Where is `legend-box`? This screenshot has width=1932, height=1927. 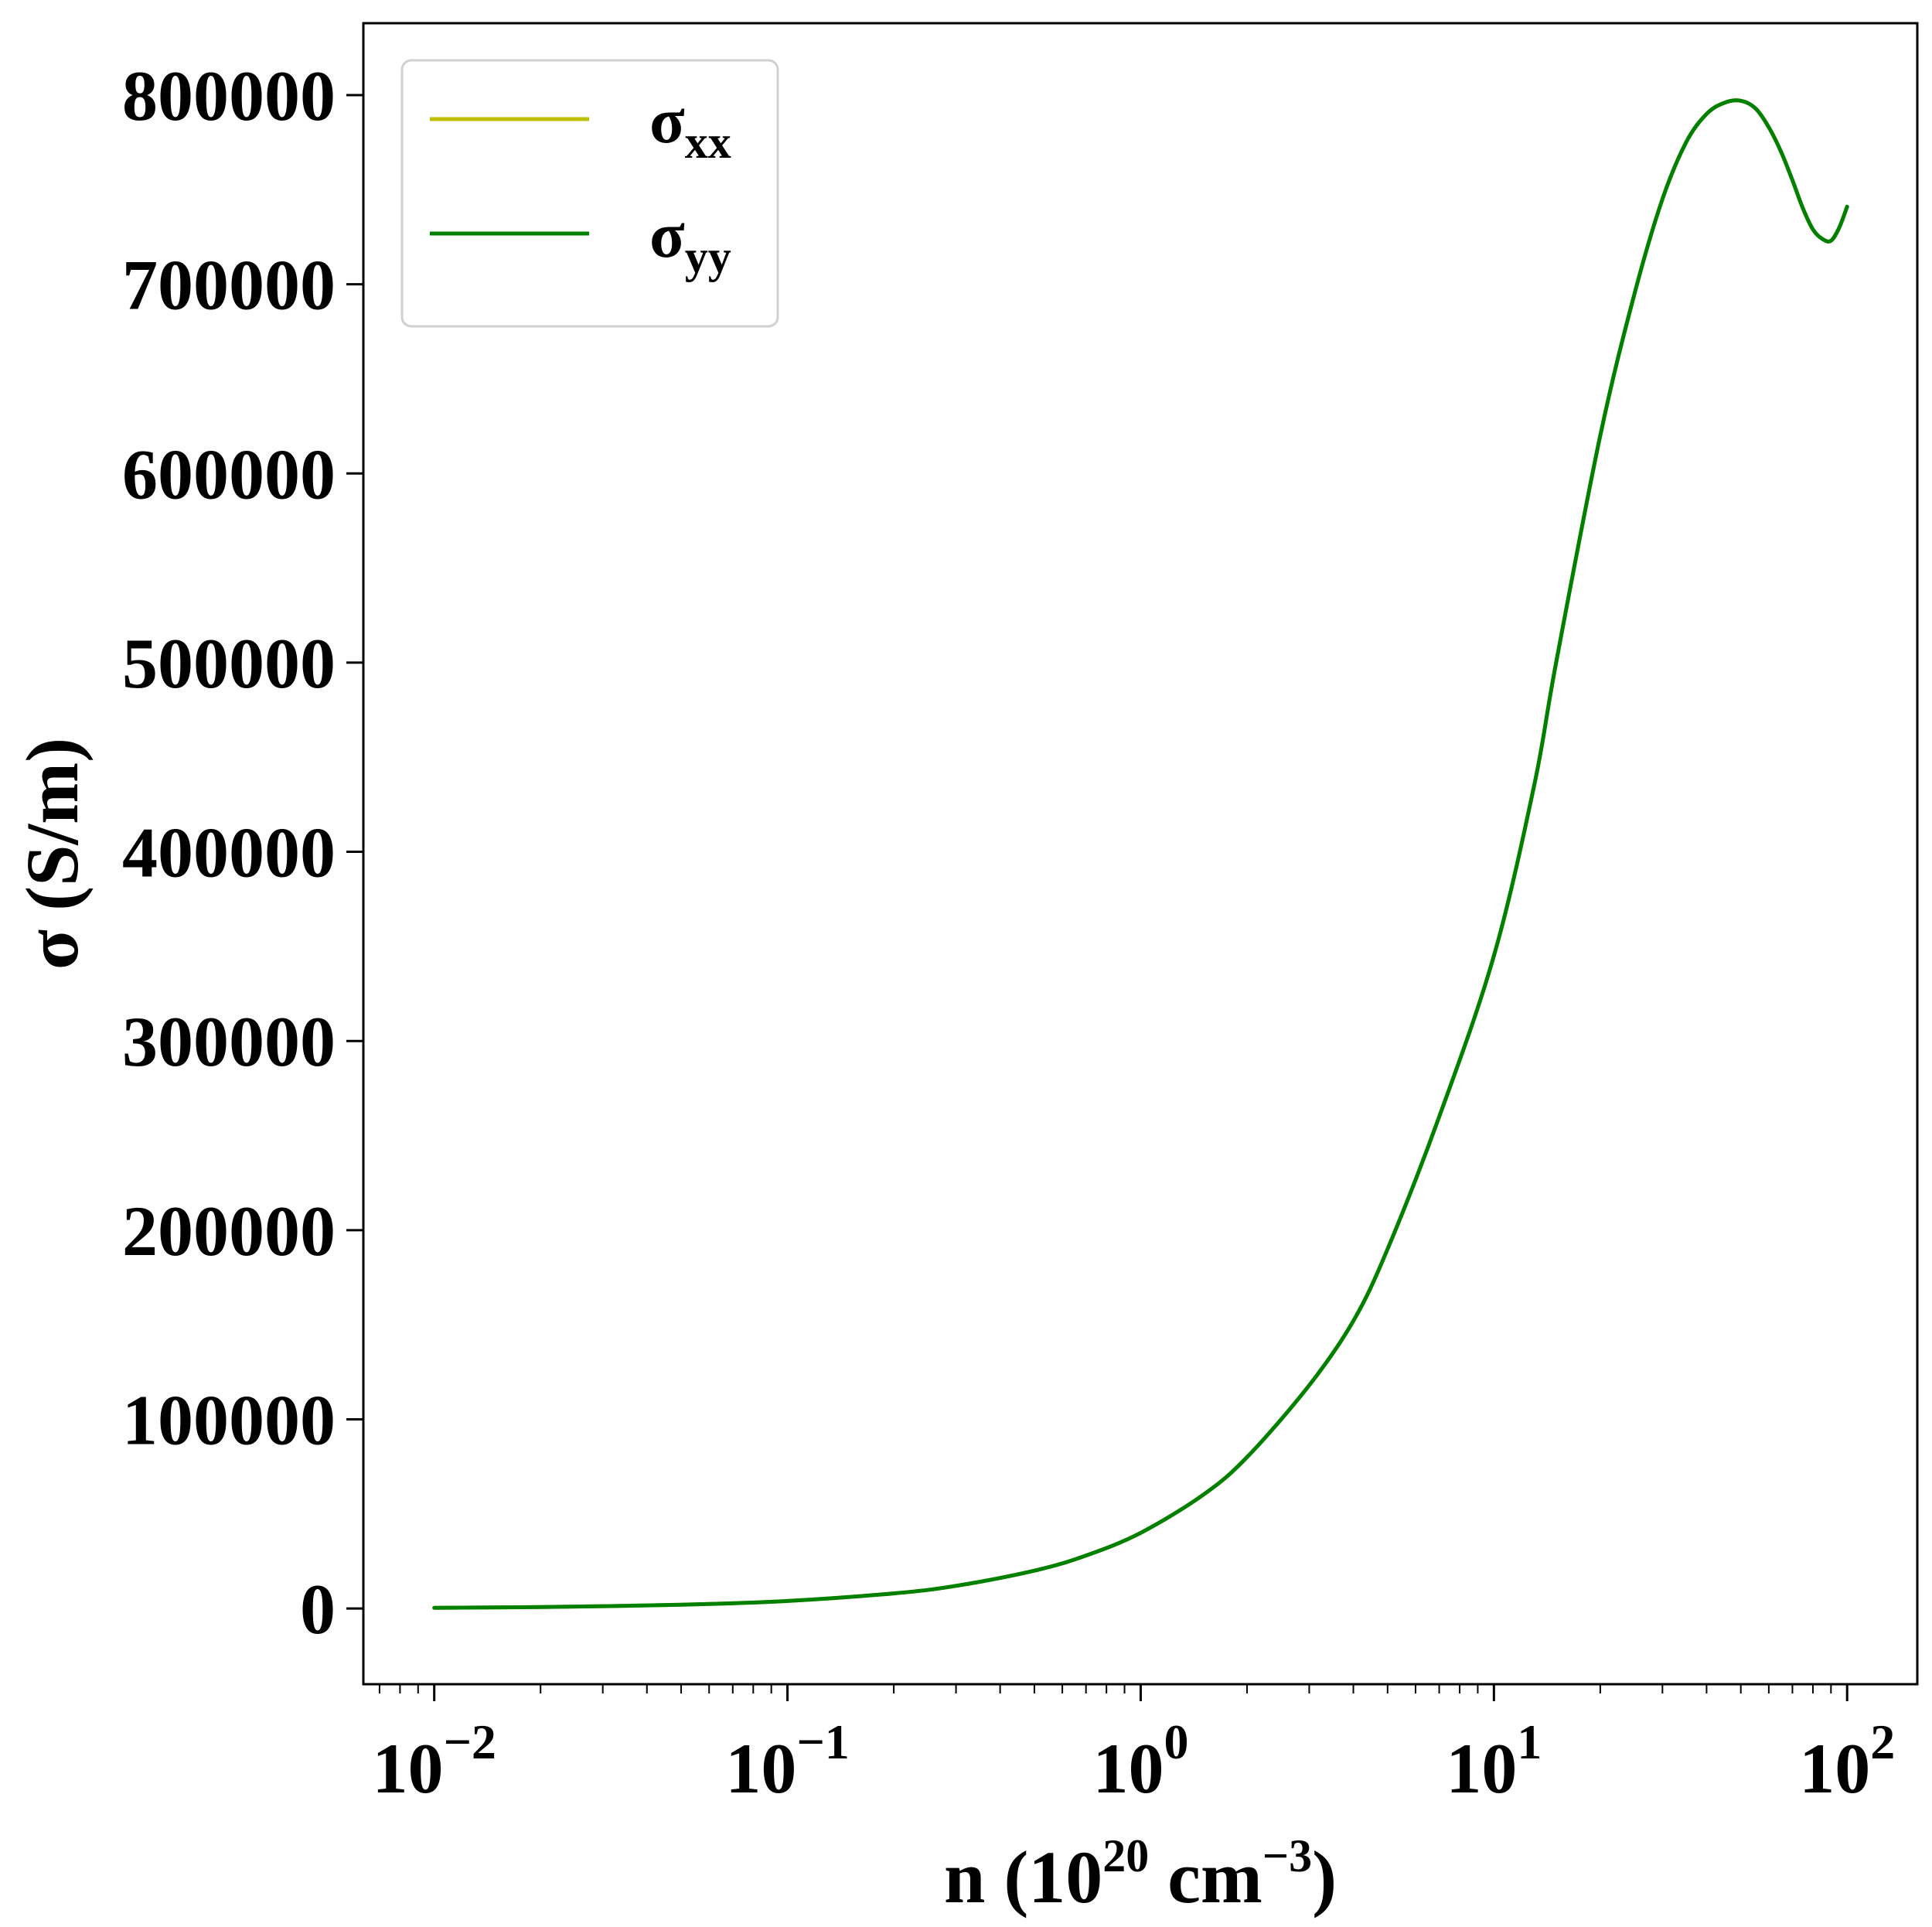
legend-box is located at coordinates (589, 193).